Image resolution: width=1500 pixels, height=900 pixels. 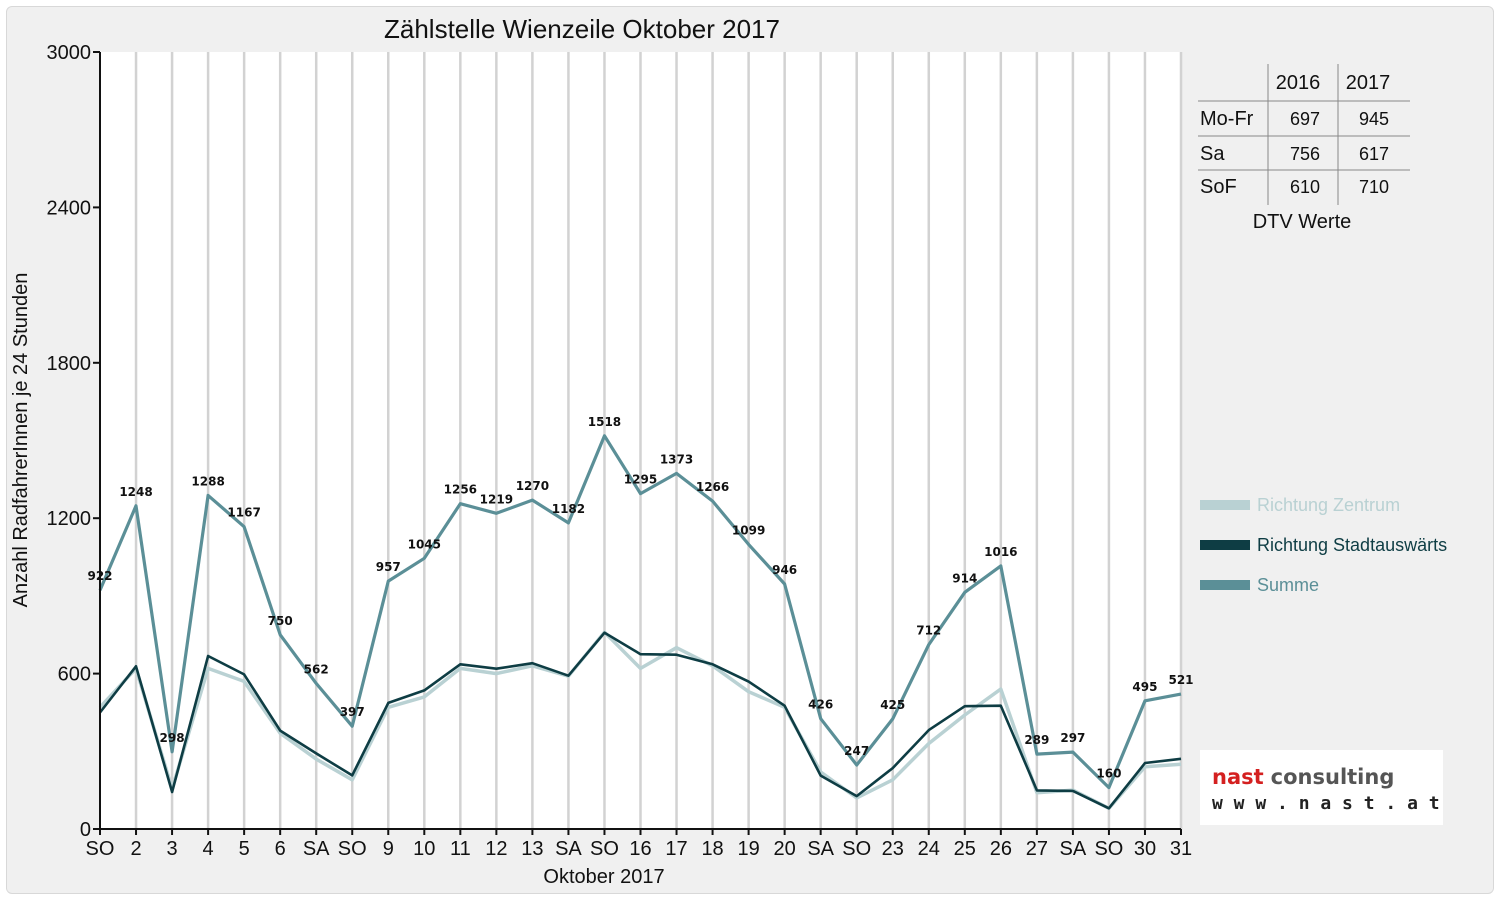 I want to click on data-label: 495, so click(x=1144, y=687).